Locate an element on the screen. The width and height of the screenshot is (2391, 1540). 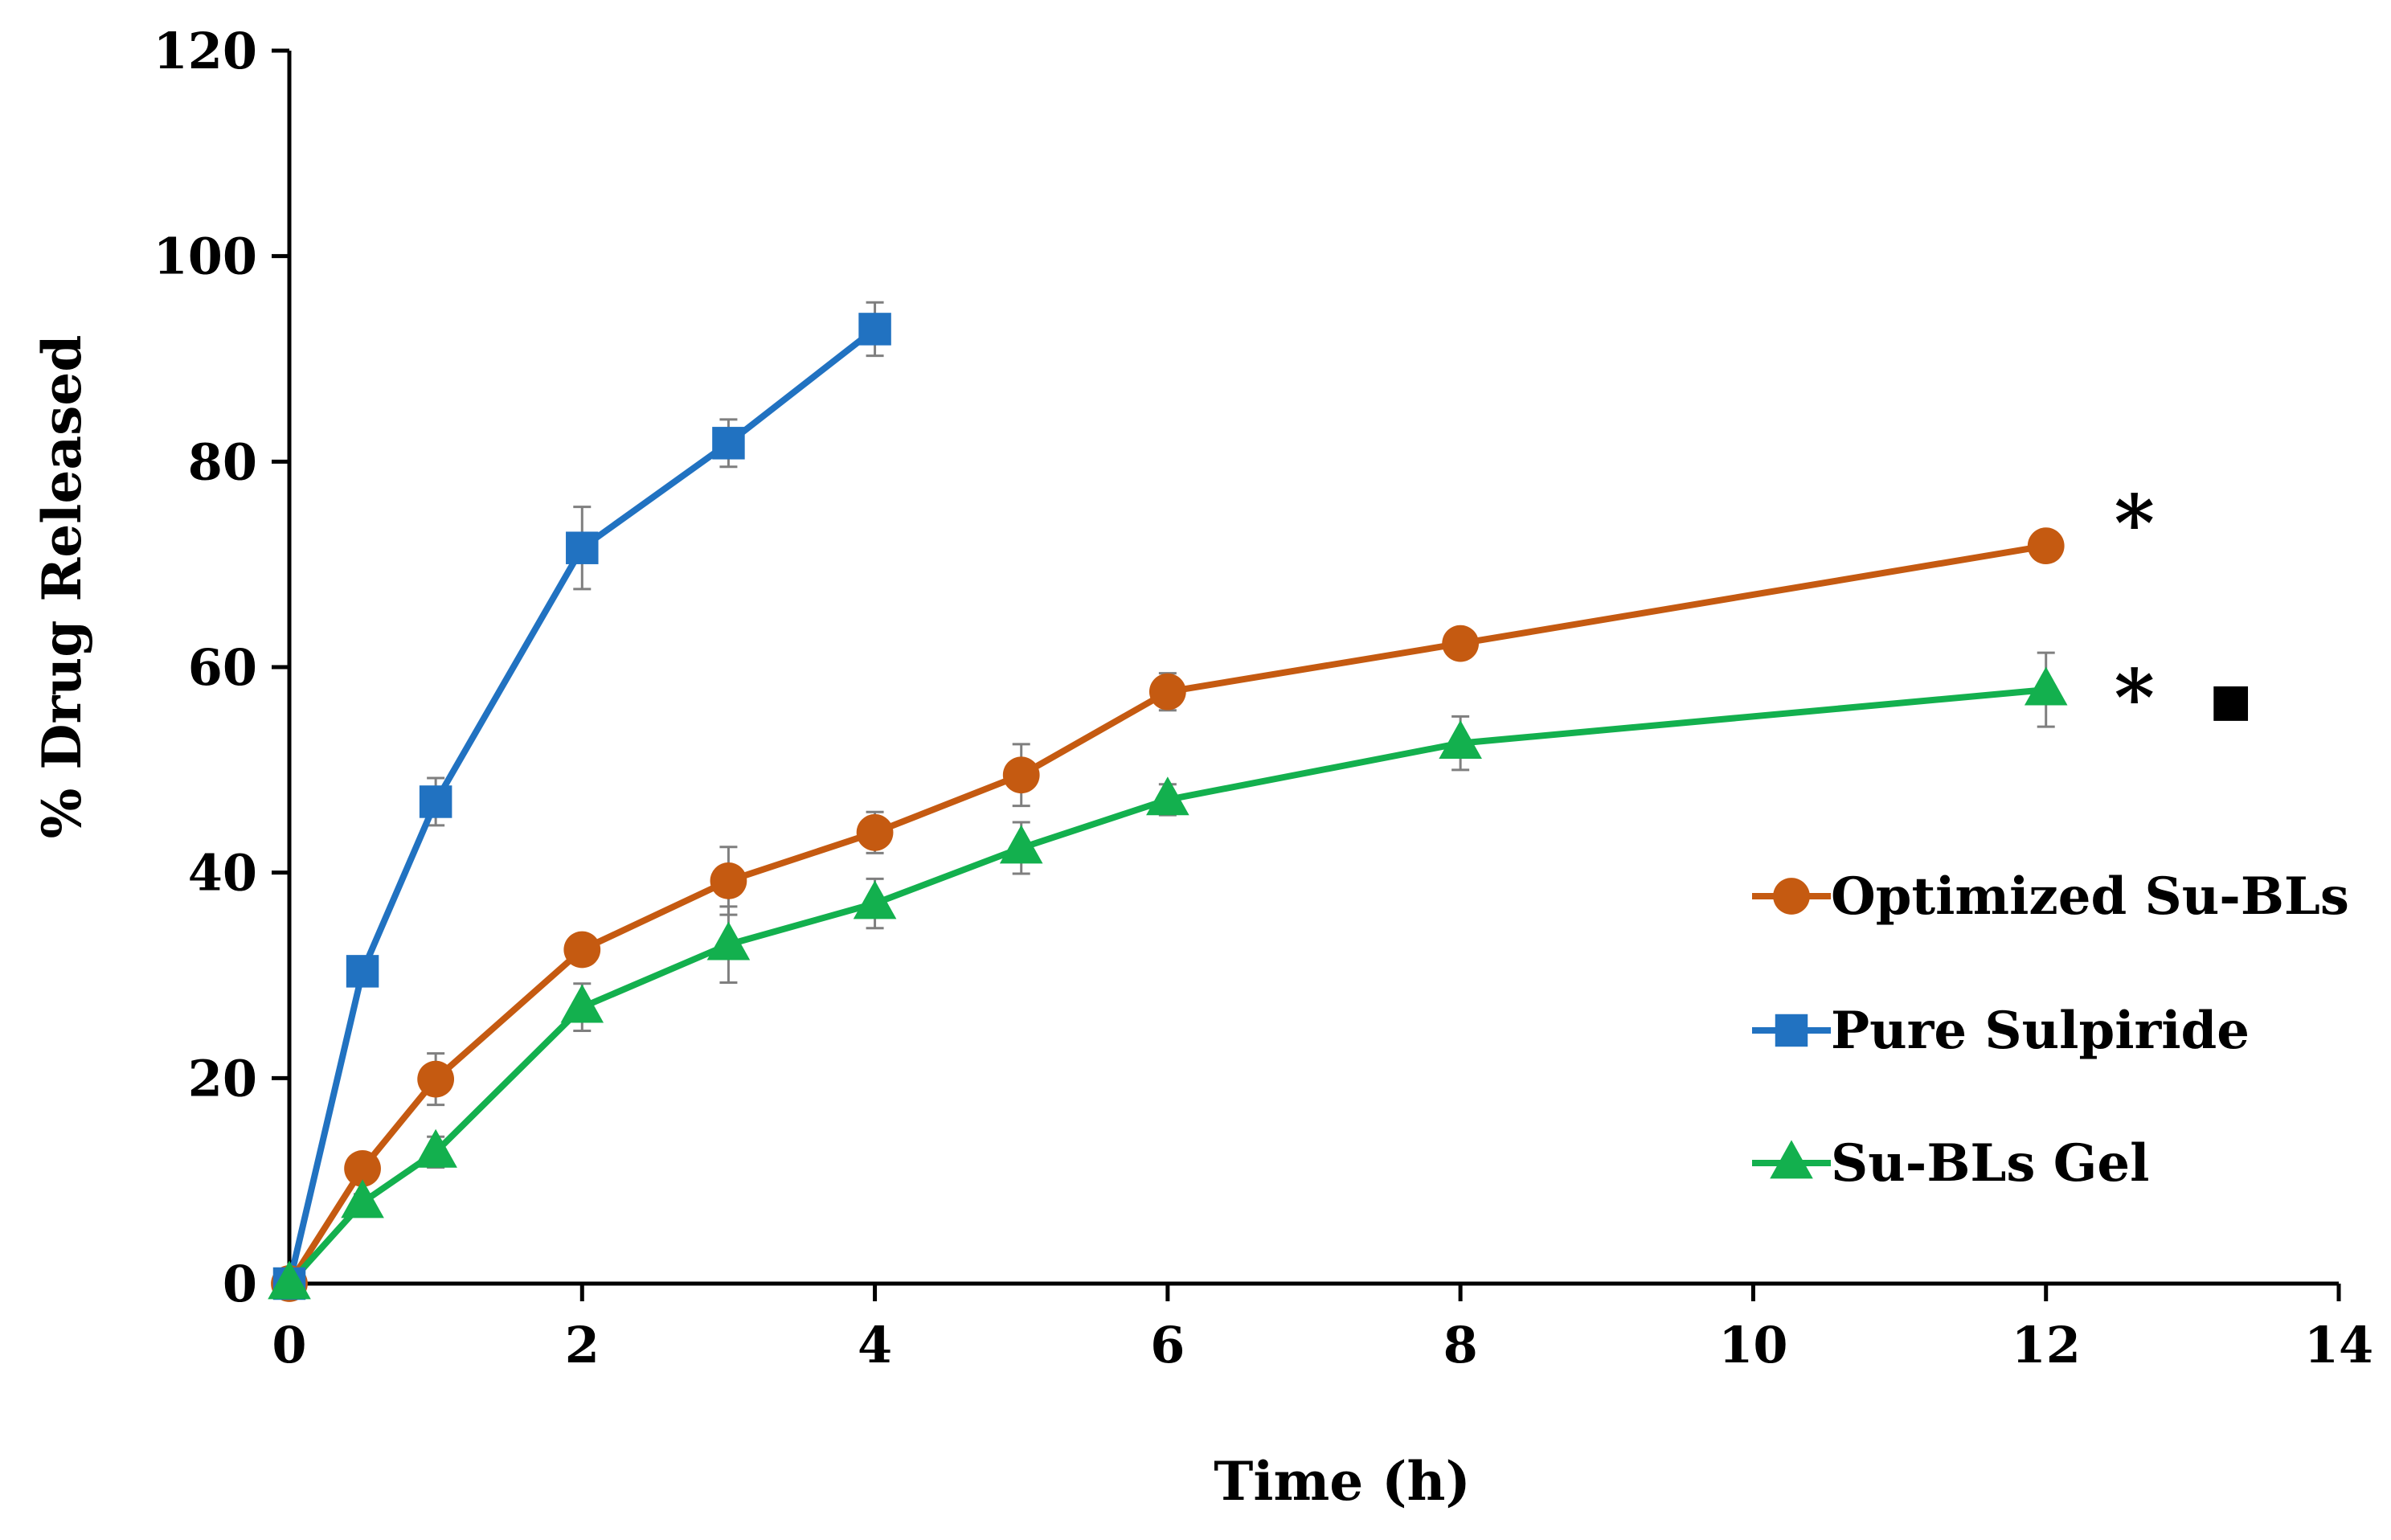
legend-su-bls-gel-label: Su-BLs Gel is located at coordinates (1990, 1163).